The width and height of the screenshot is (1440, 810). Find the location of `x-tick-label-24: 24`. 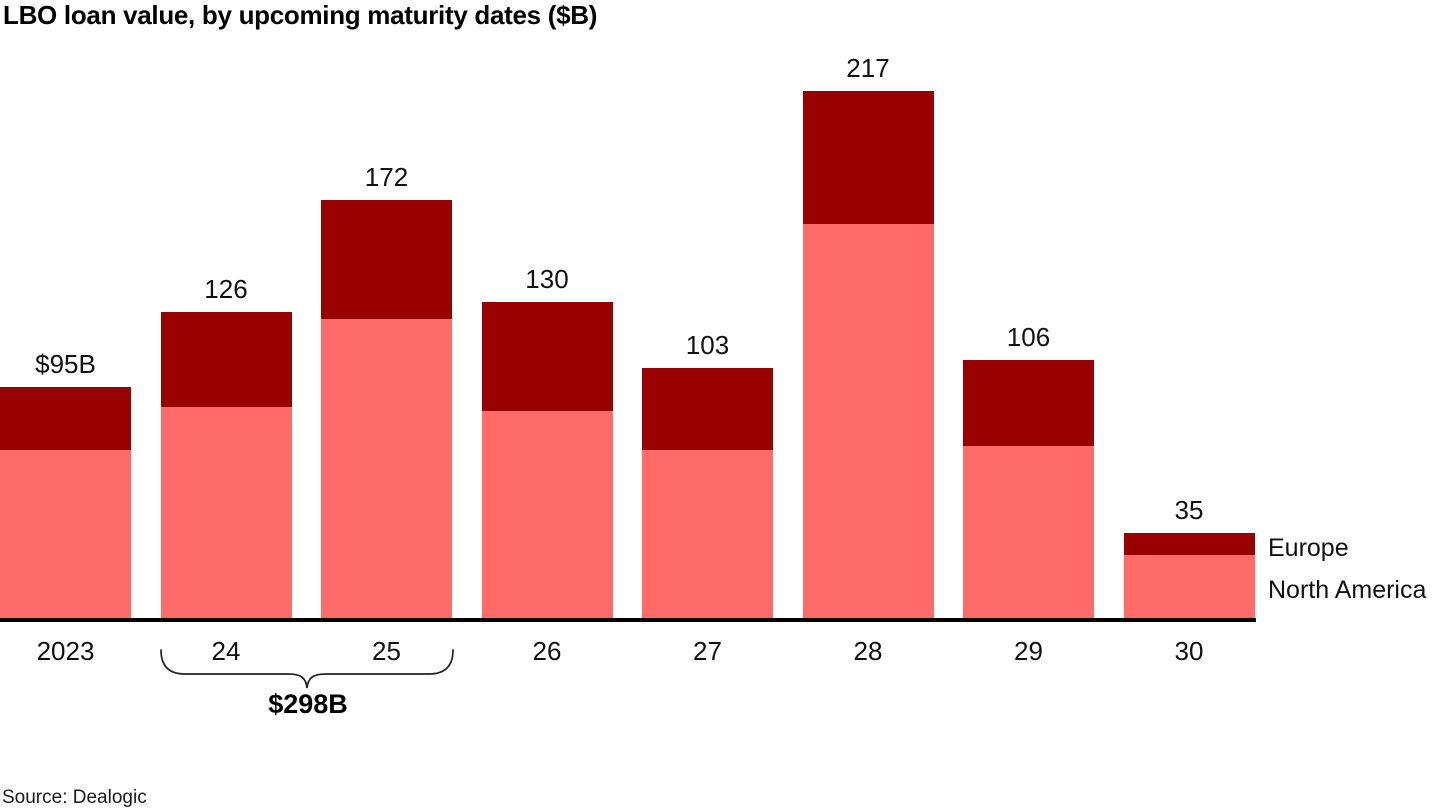

x-tick-label-24: 24 is located at coordinates (226, 651).